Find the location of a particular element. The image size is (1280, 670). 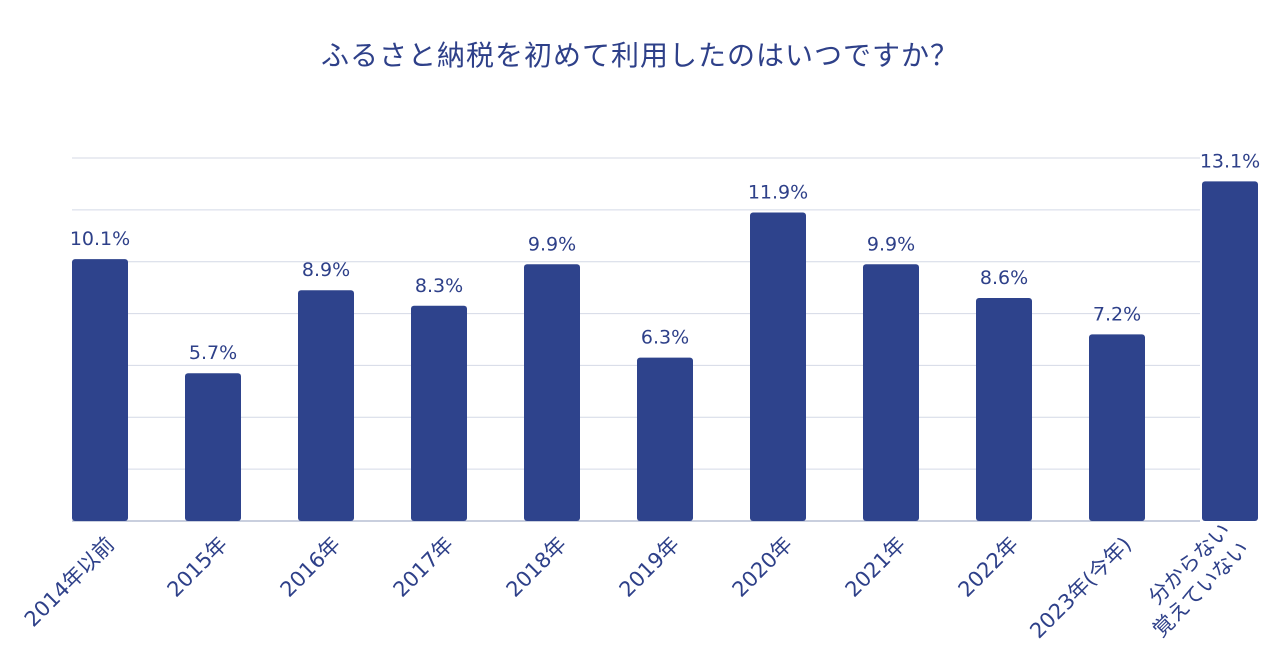

x-tick-label: 2017年 is located at coordinates (424, 567).